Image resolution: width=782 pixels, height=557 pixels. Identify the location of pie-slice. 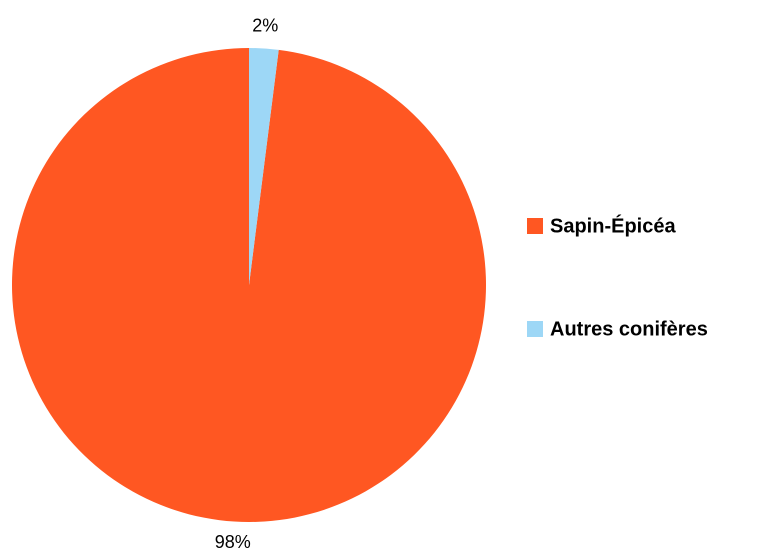
(264, 166).